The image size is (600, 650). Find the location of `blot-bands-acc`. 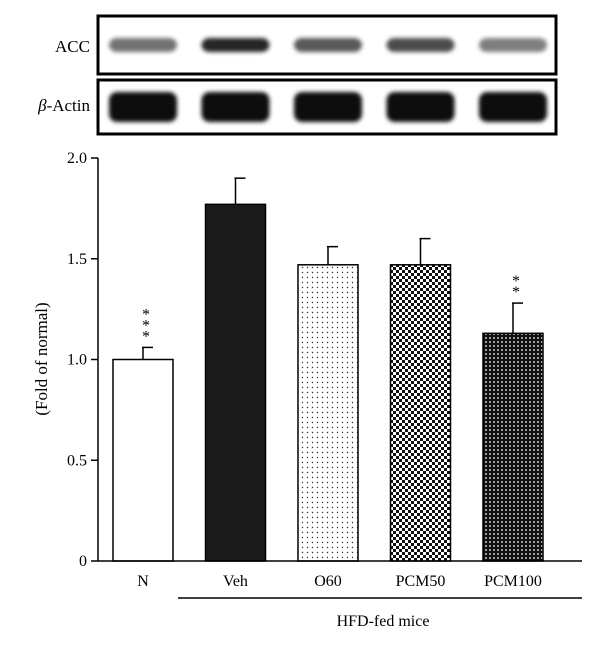

blot-bands-acc is located at coordinates (328, 45).